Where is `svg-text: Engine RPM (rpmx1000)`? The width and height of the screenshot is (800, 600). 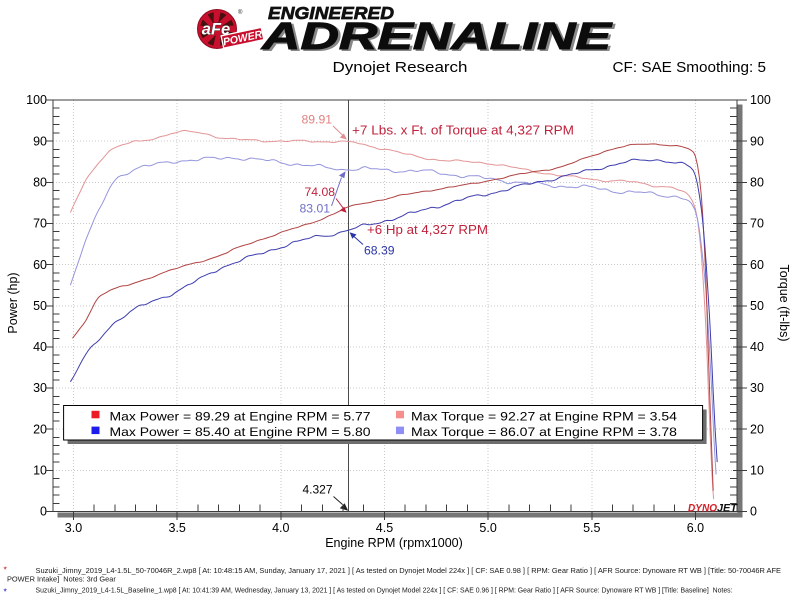
svg-text: Engine RPM (rpmx1000) is located at coordinates (394, 543).